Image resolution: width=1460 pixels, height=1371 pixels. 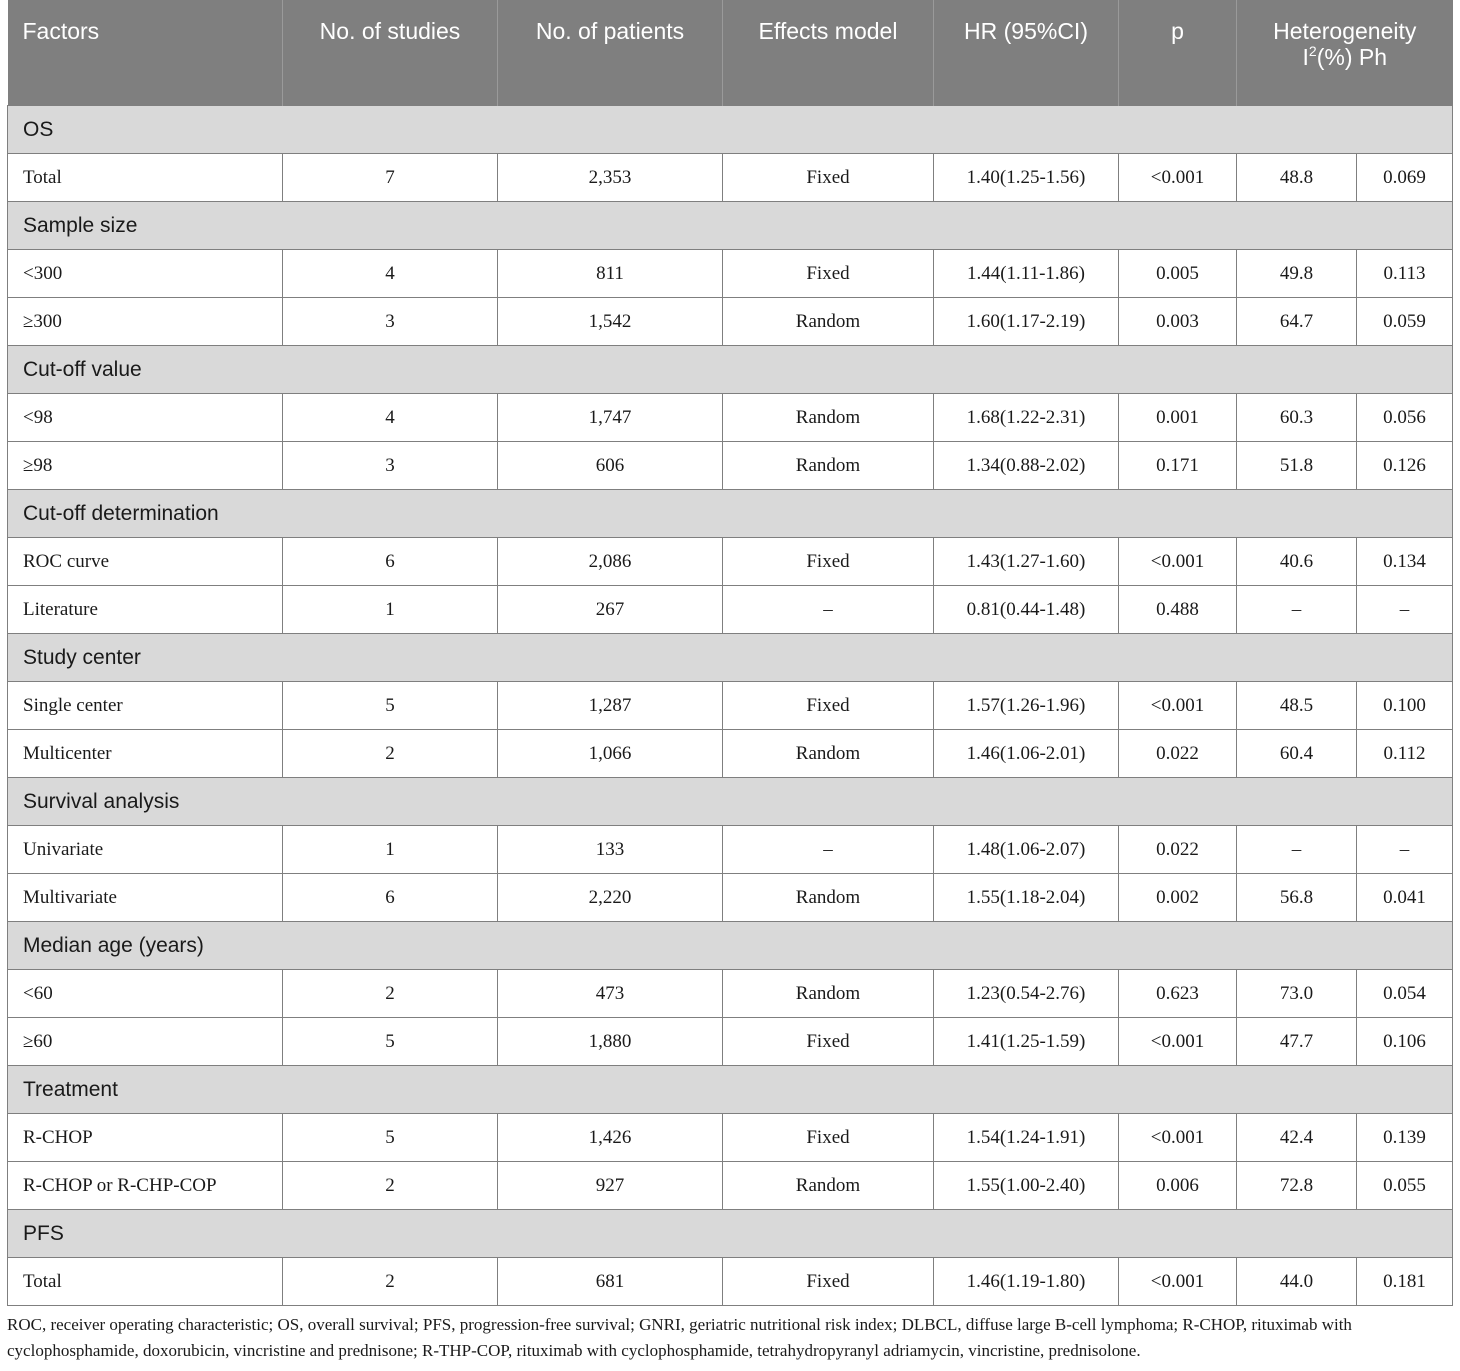 What do you see at coordinates (610, 1137) in the screenshot?
I see `cell-patients: 1,426` at bounding box center [610, 1137].